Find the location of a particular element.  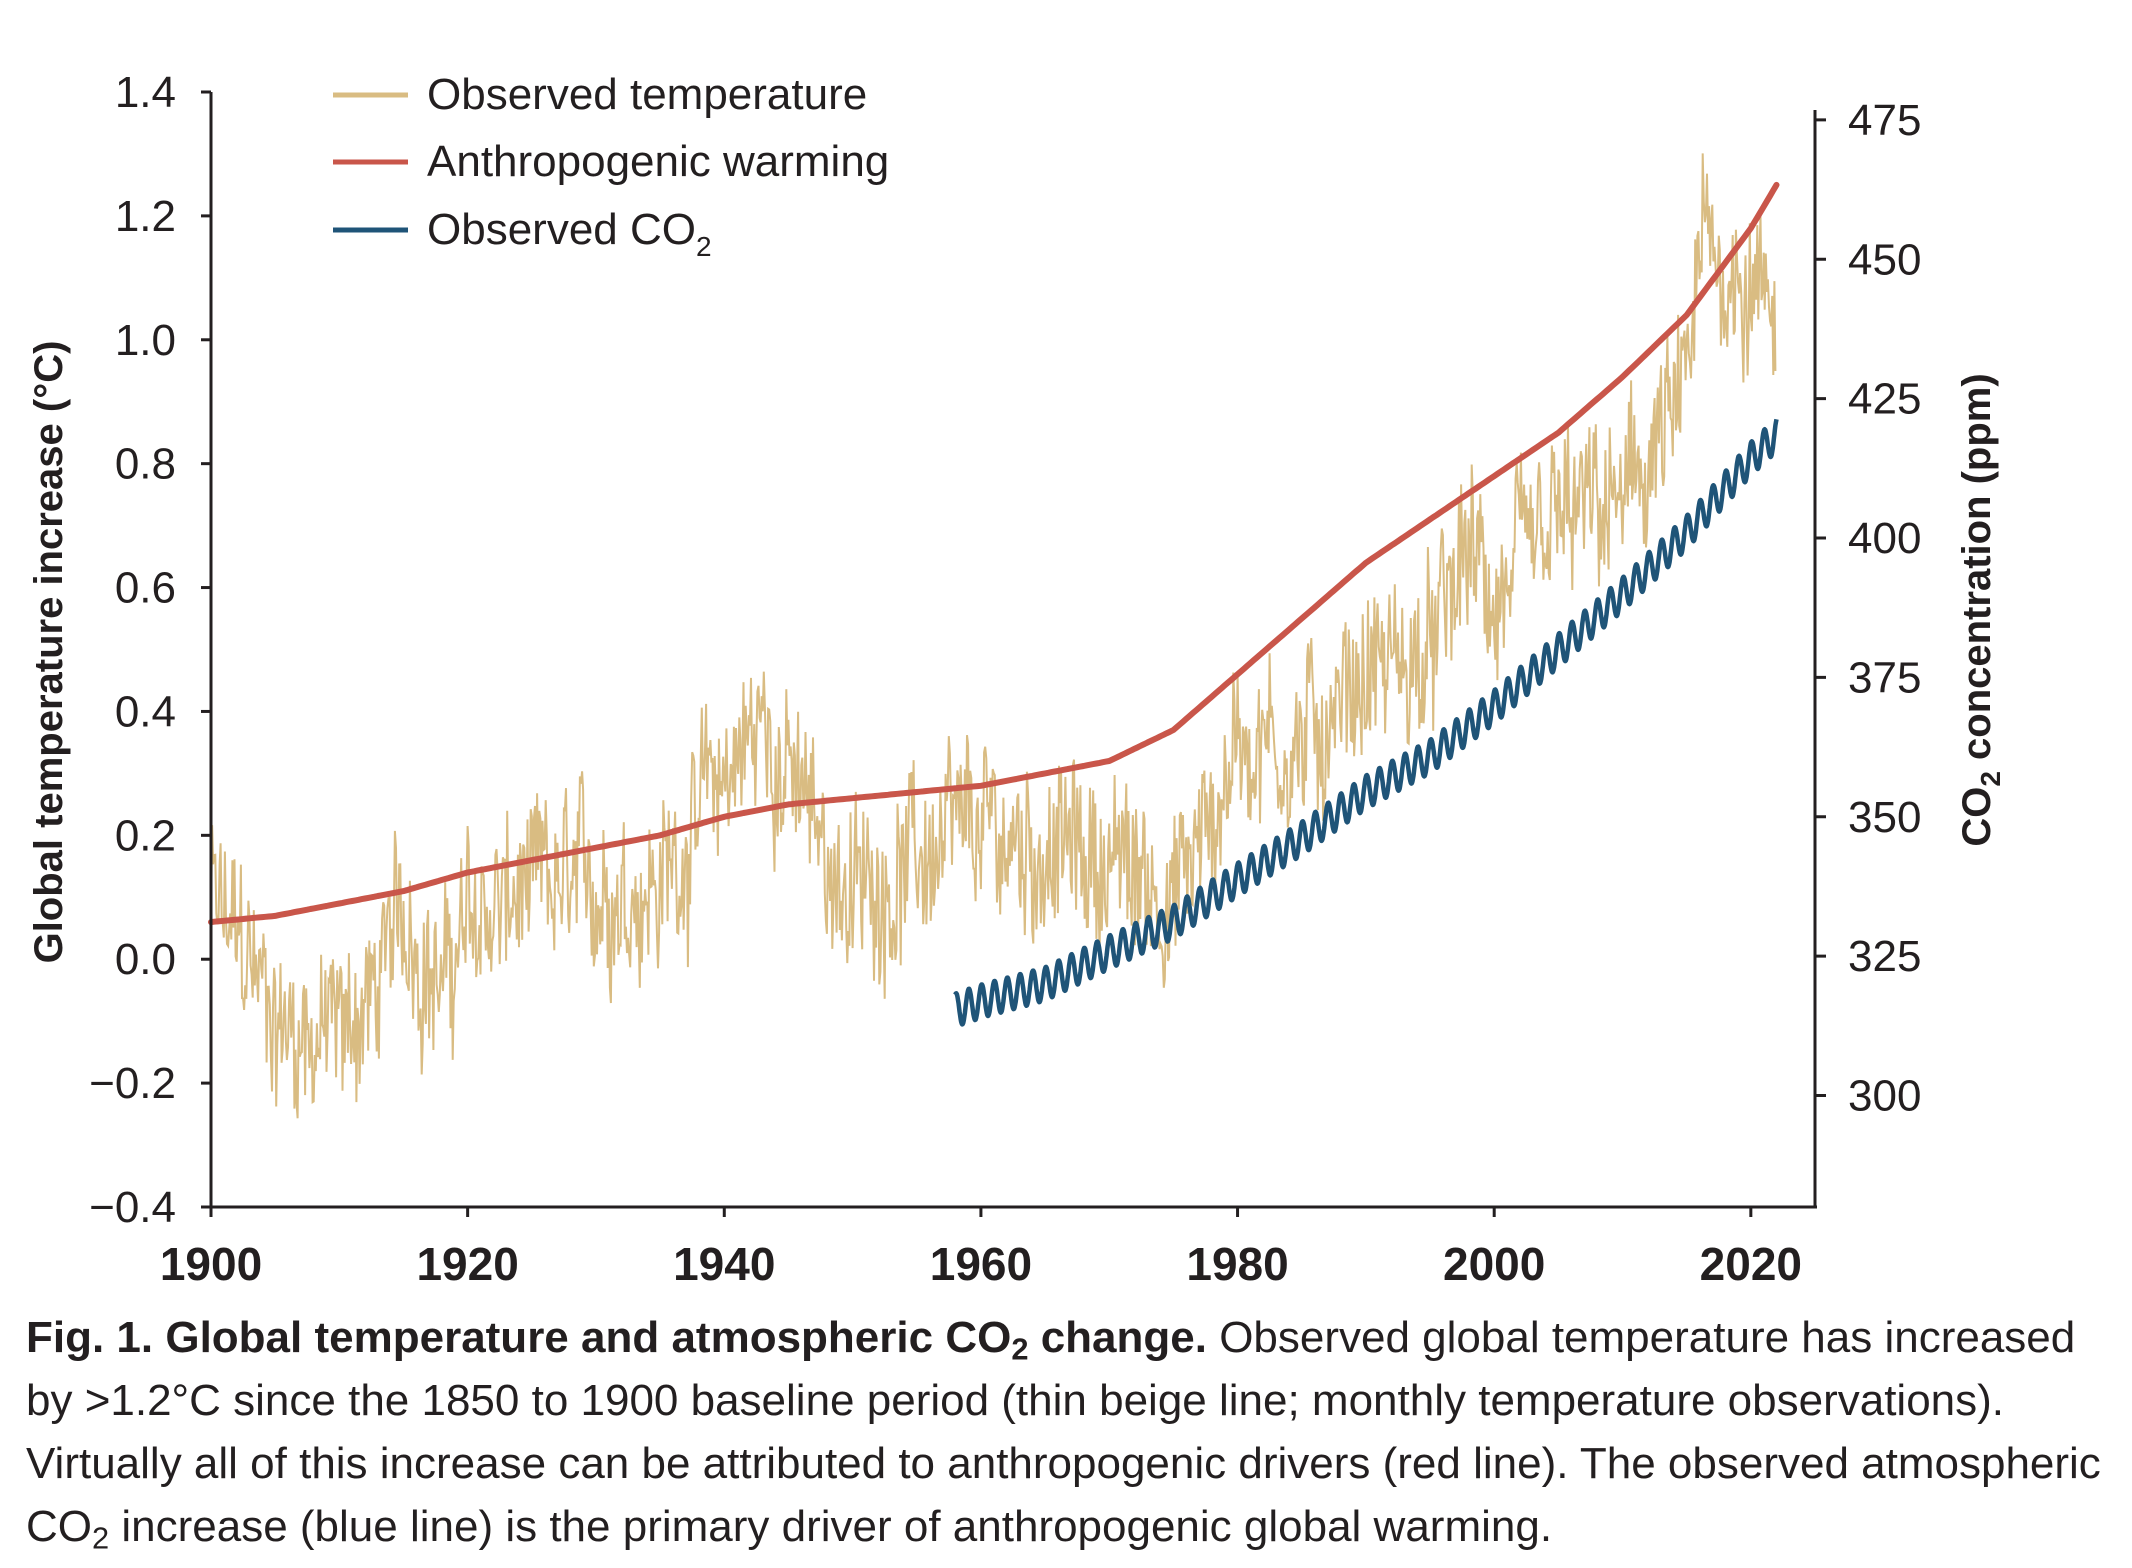

left-tick-label: 0.8 is located at coordinates (145, 464).